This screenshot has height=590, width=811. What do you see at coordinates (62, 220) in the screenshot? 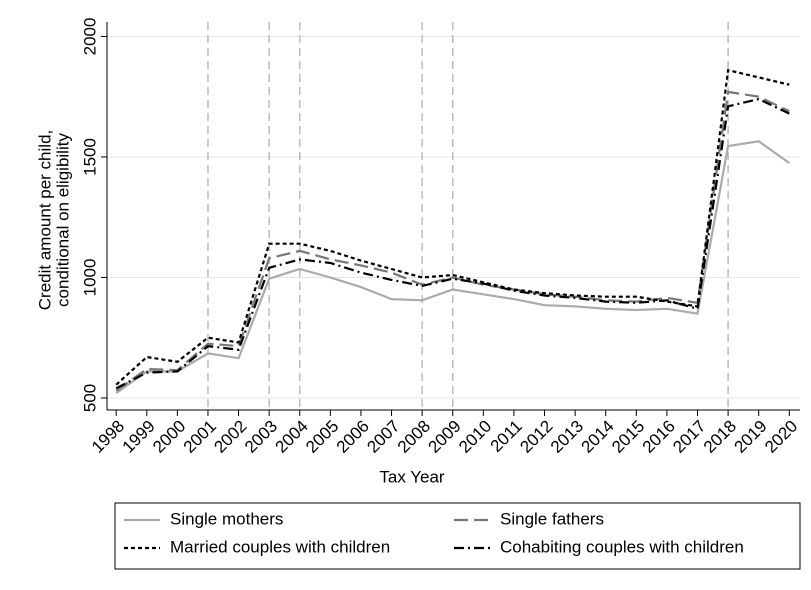
I see `y-axis-title-line: conditional on eligibility` at bounding box center [62, 220].